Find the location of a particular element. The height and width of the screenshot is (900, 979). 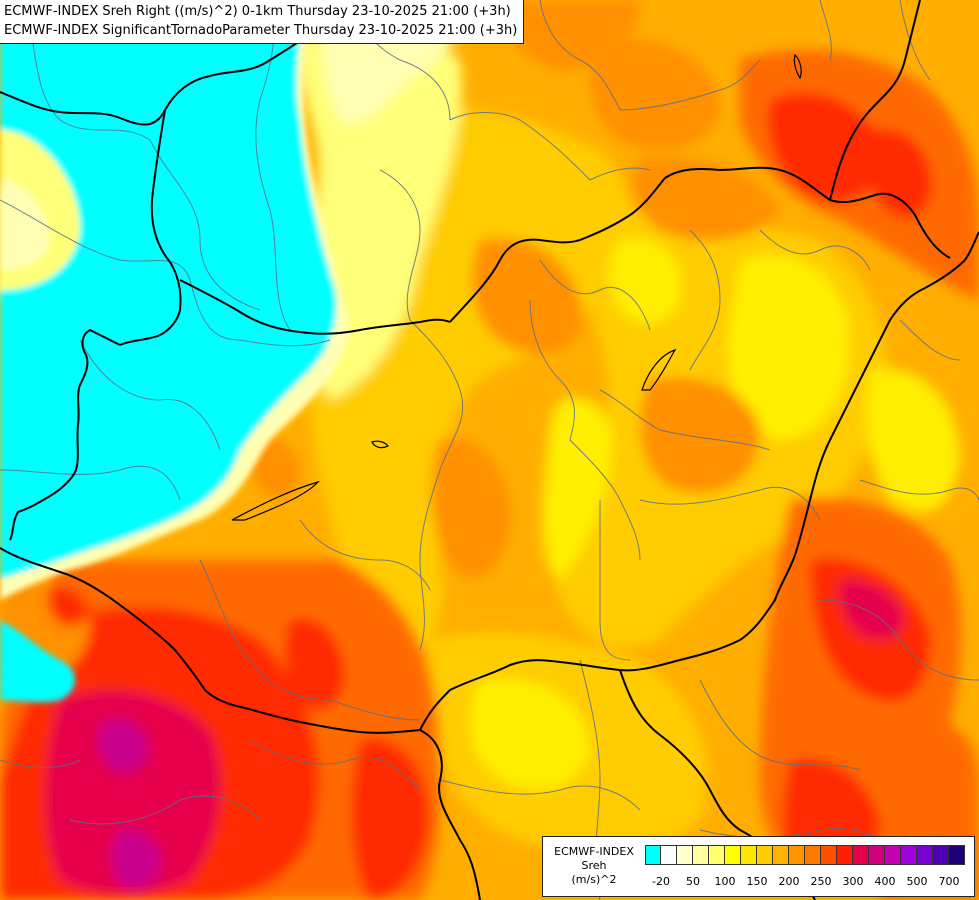

legend-swatches is located at coordinates (805, 855).